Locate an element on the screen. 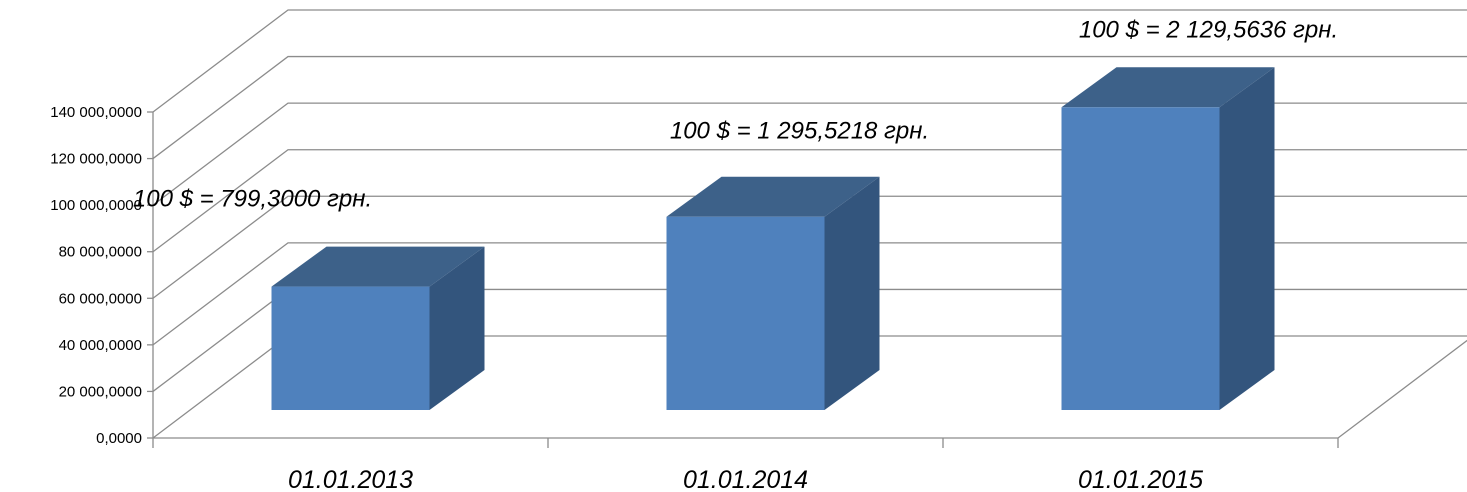  x-tick-label: 01.01.2013 is located at coordinates (350, 479).